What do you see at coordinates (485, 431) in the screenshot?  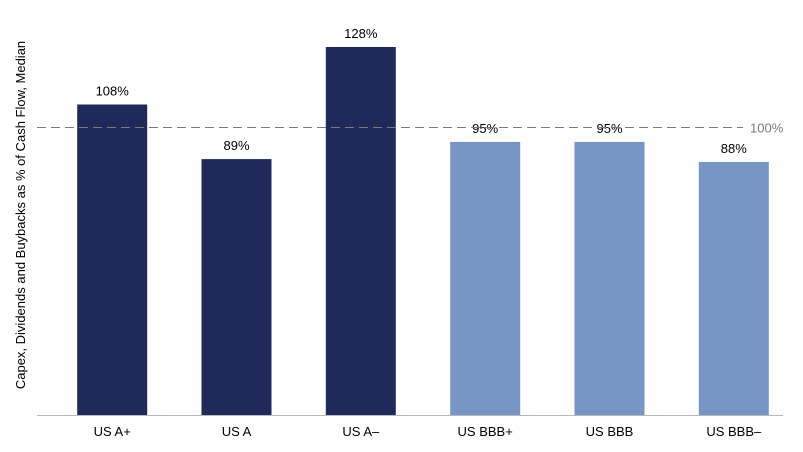 I see `x-tick-label-3: US BBB+` at bounding box center [485, 431].